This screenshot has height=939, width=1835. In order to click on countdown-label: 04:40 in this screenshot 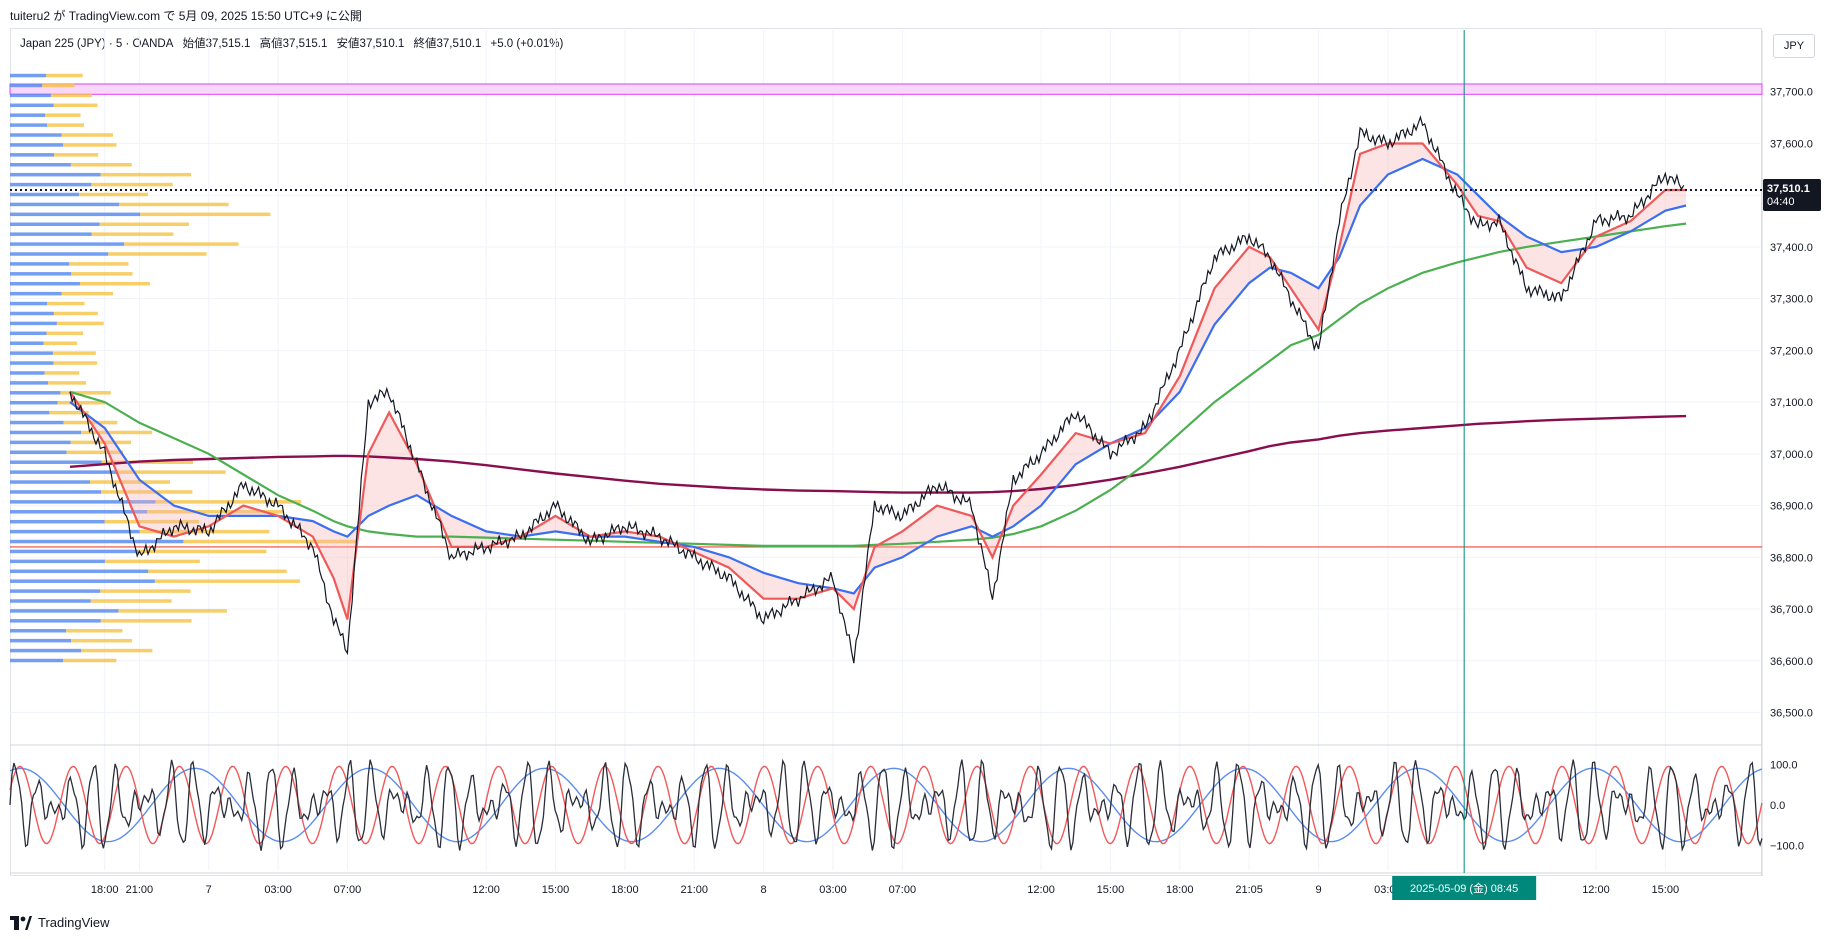, I will do `click(1781, 202)`.